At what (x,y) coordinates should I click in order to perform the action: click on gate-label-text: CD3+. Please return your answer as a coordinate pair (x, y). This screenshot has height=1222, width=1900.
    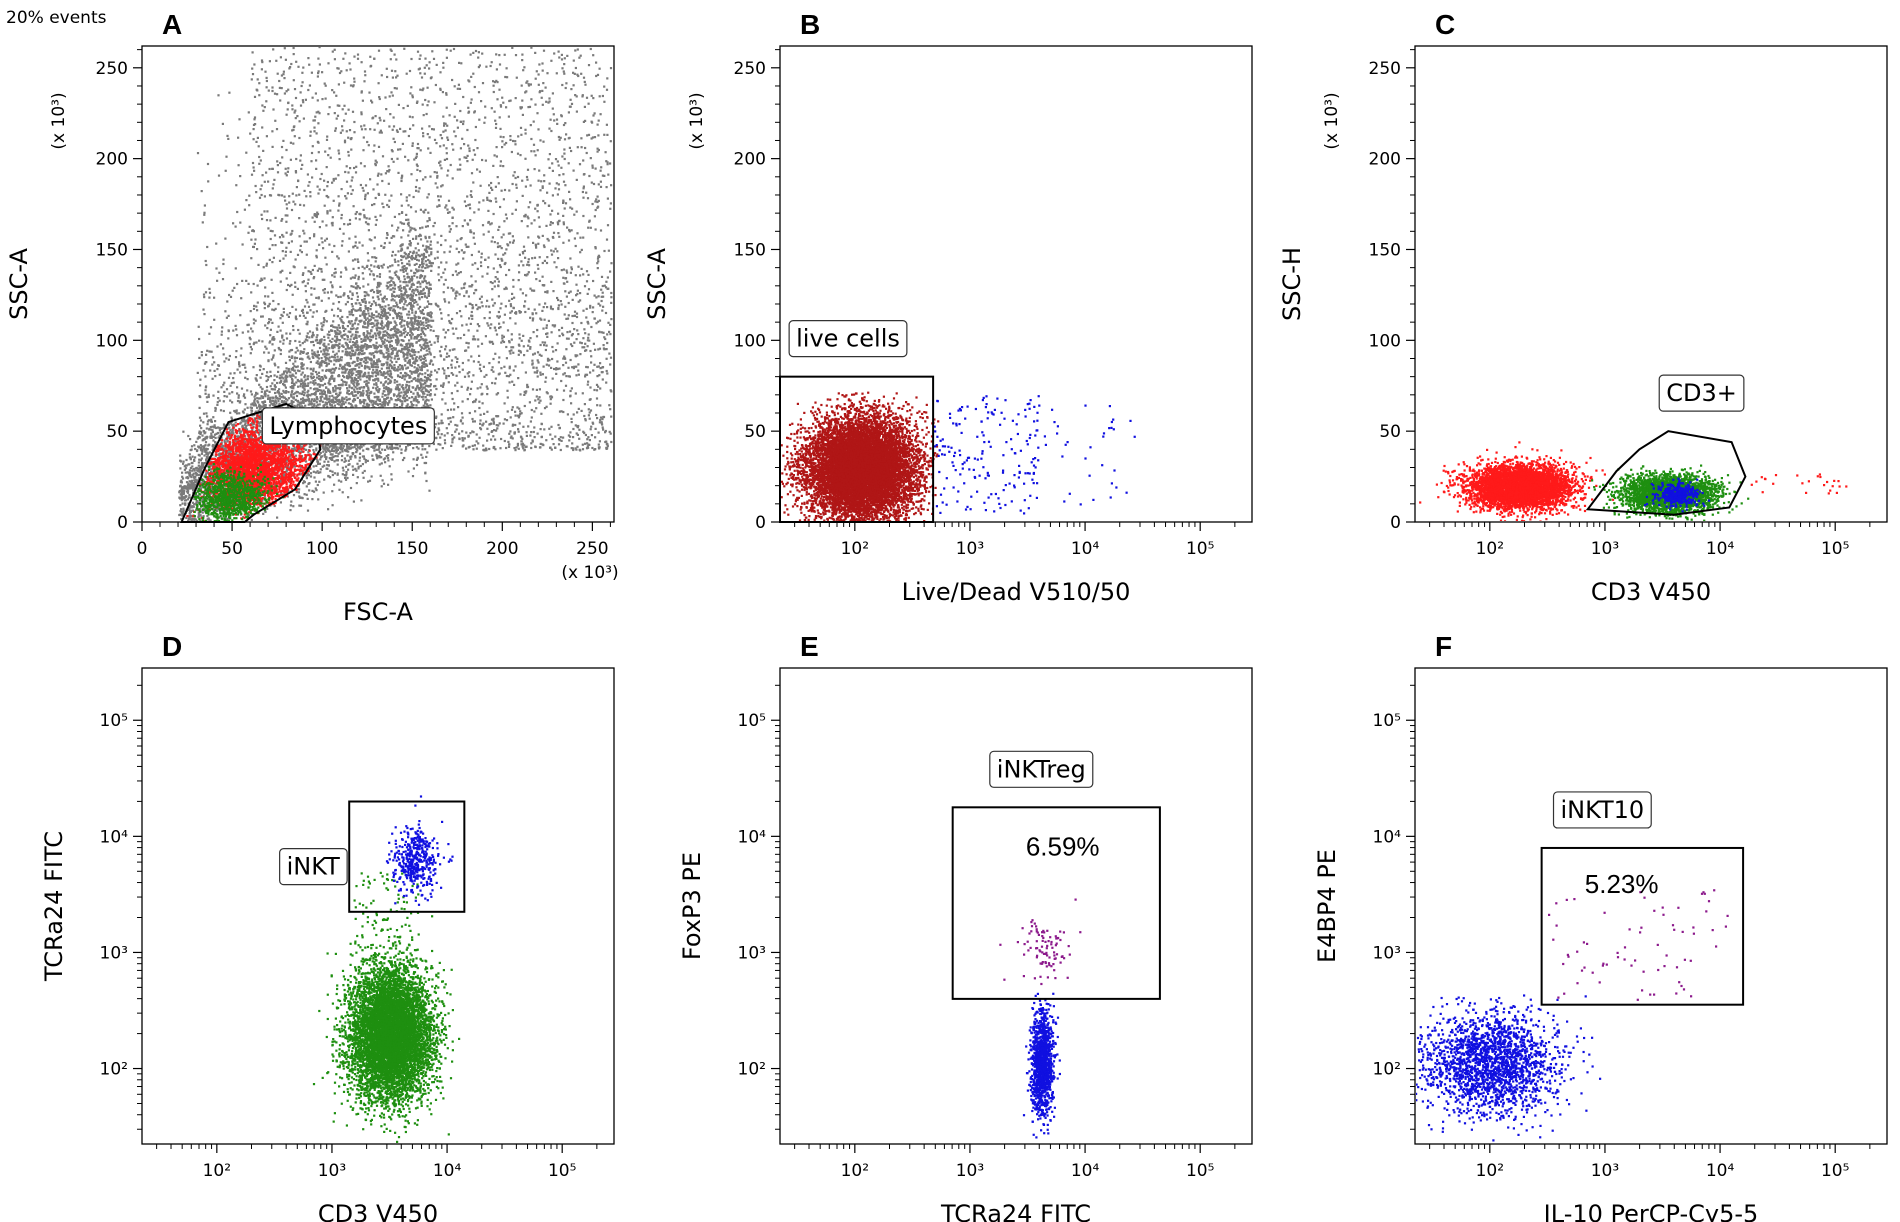
    Looking at the image, I should click on (1701, 393).